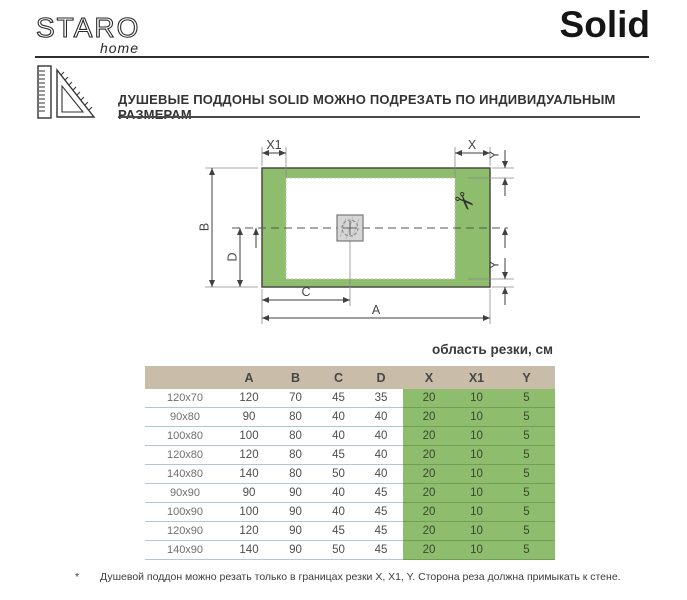 Image resolution: width=687 pixels, height=600 pixels. What do you see at coordinates (185, 493) in the screenshot?
I see `size-cell: 90x90` at bounding box center [185, 493].